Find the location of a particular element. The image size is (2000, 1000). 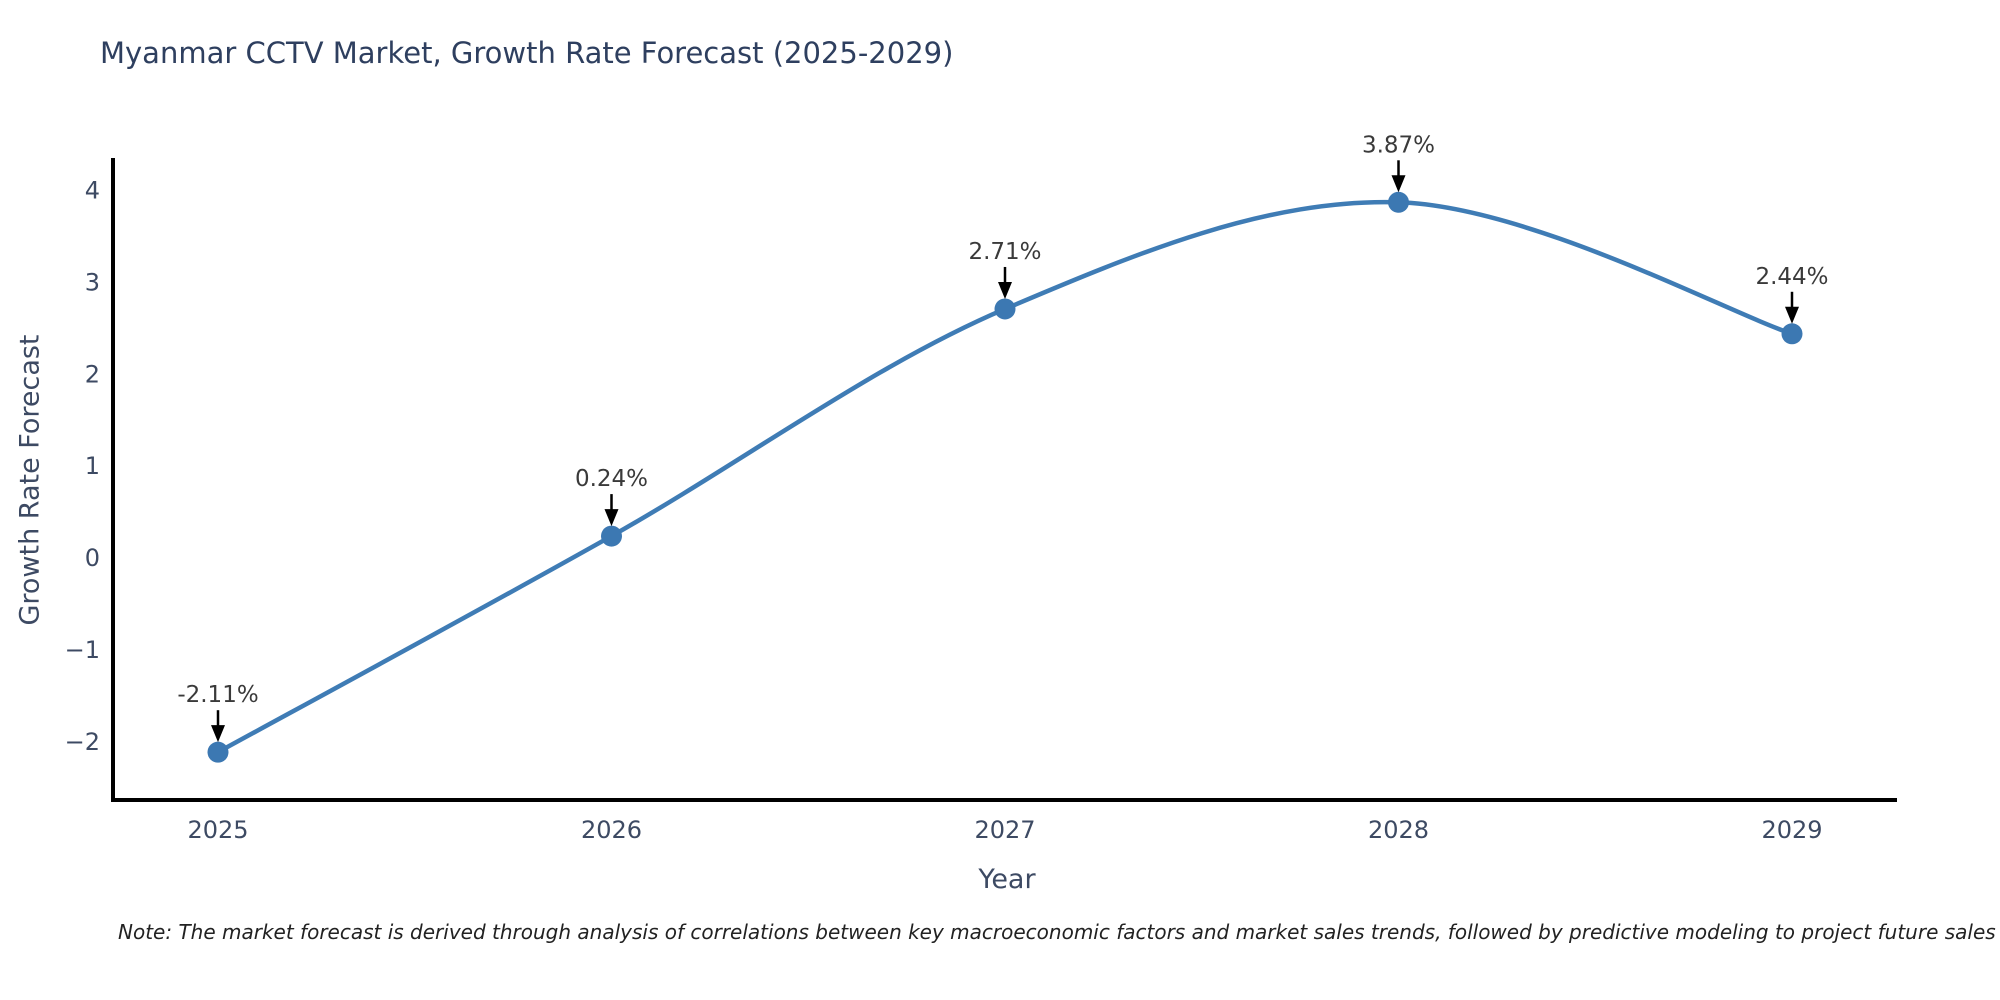

data-point-2027 is located at coordinates (1005, 309).